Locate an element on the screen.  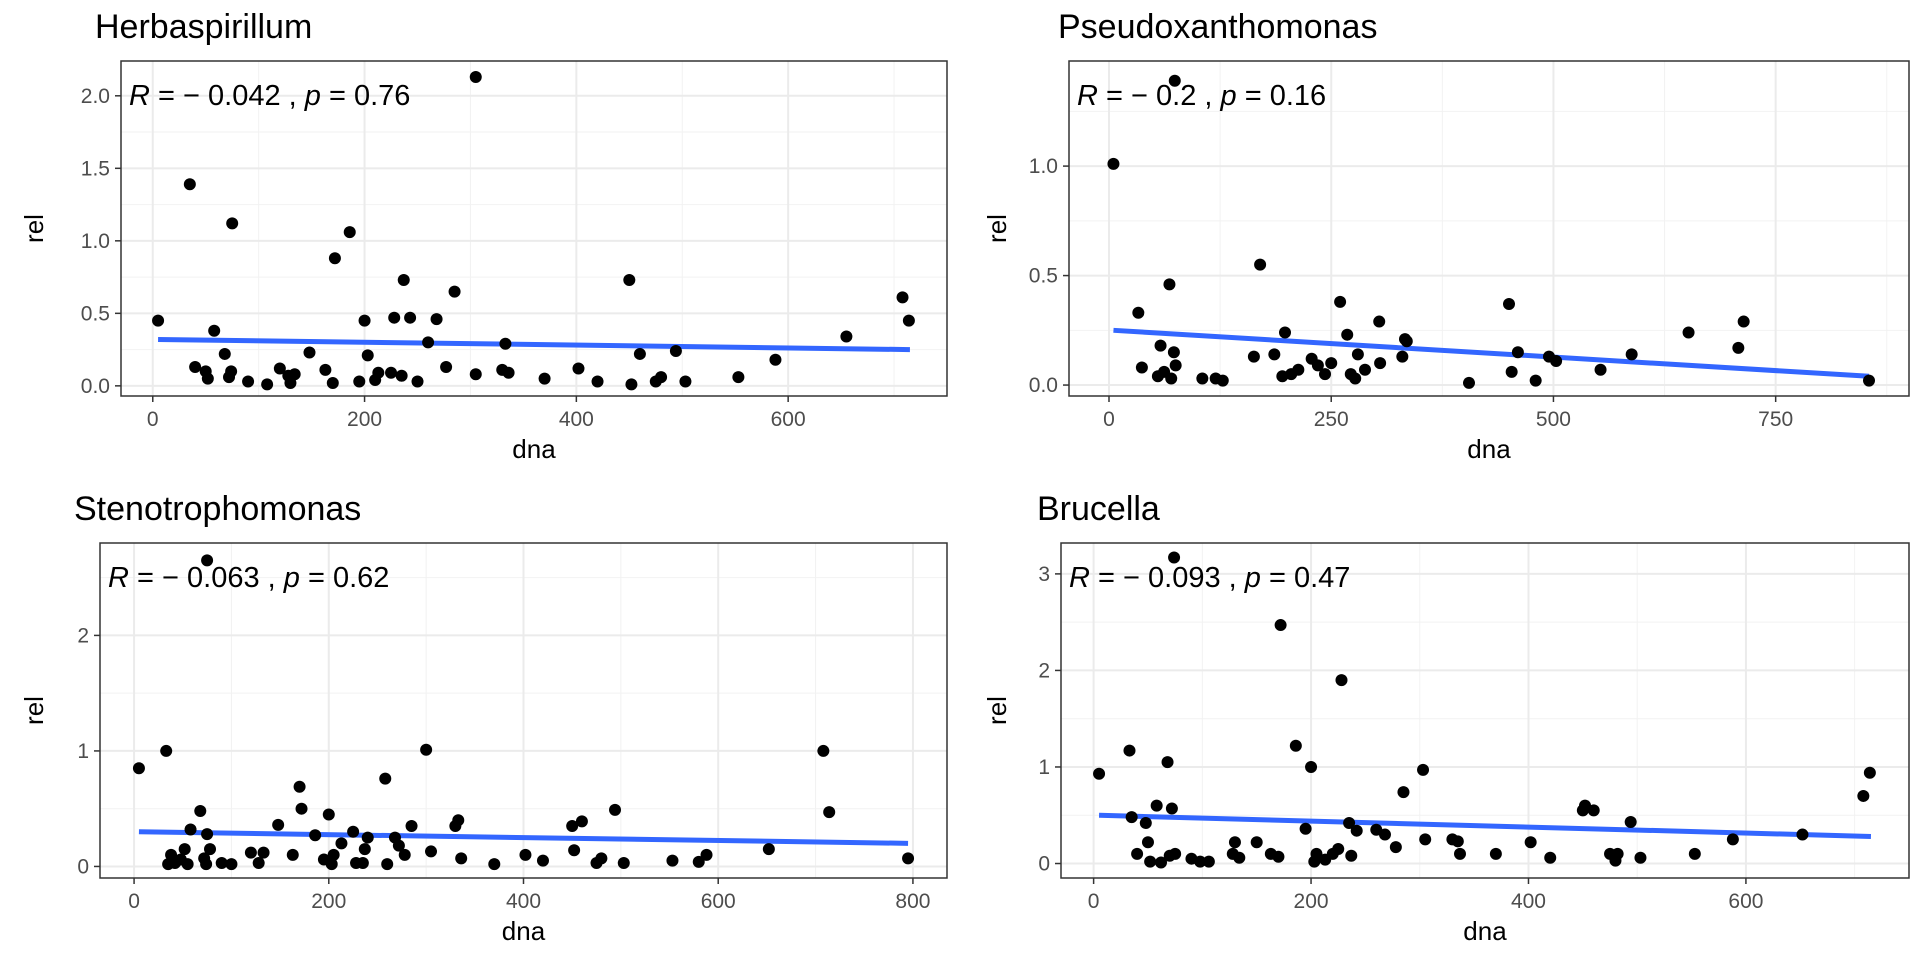
trend-line is located at coordinates (523, 837).